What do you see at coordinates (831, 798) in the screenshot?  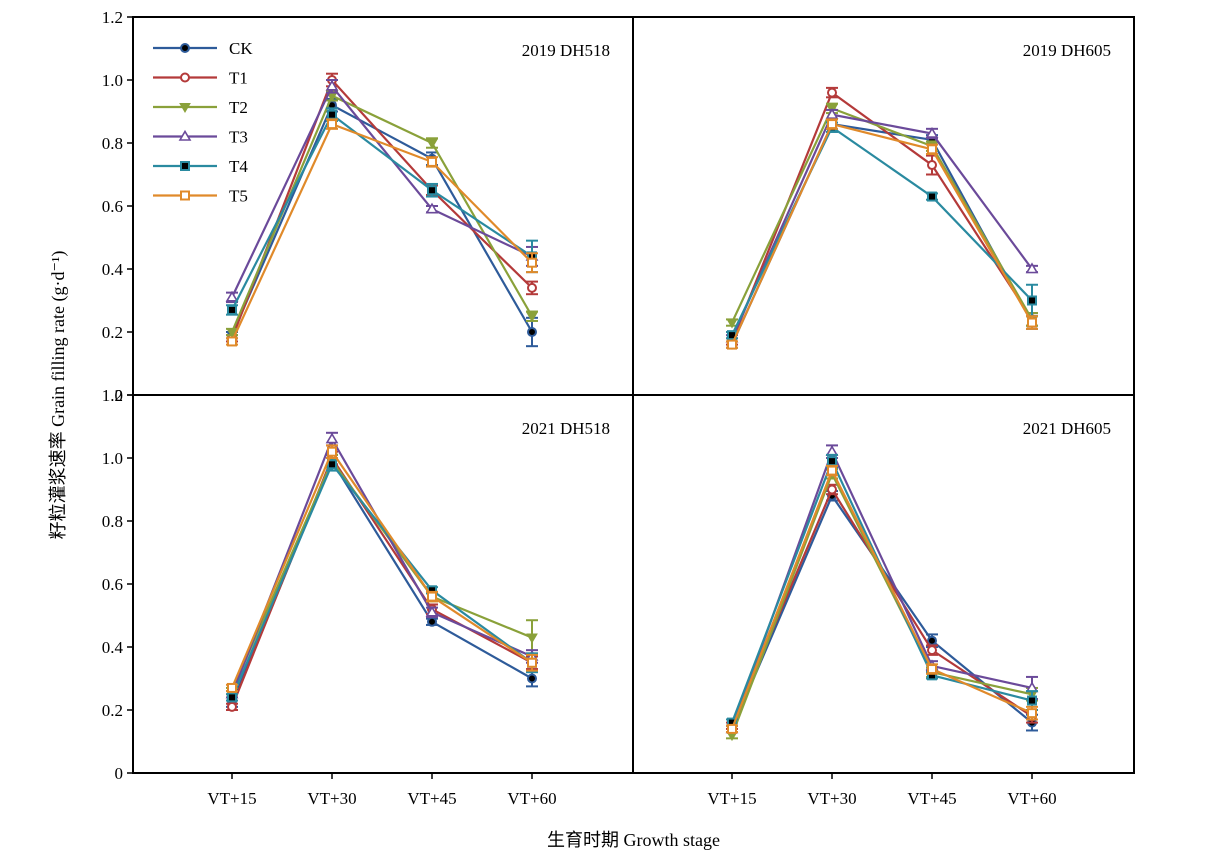 I see `x-tick-label: VT+30` at bounding box center [831, 798].